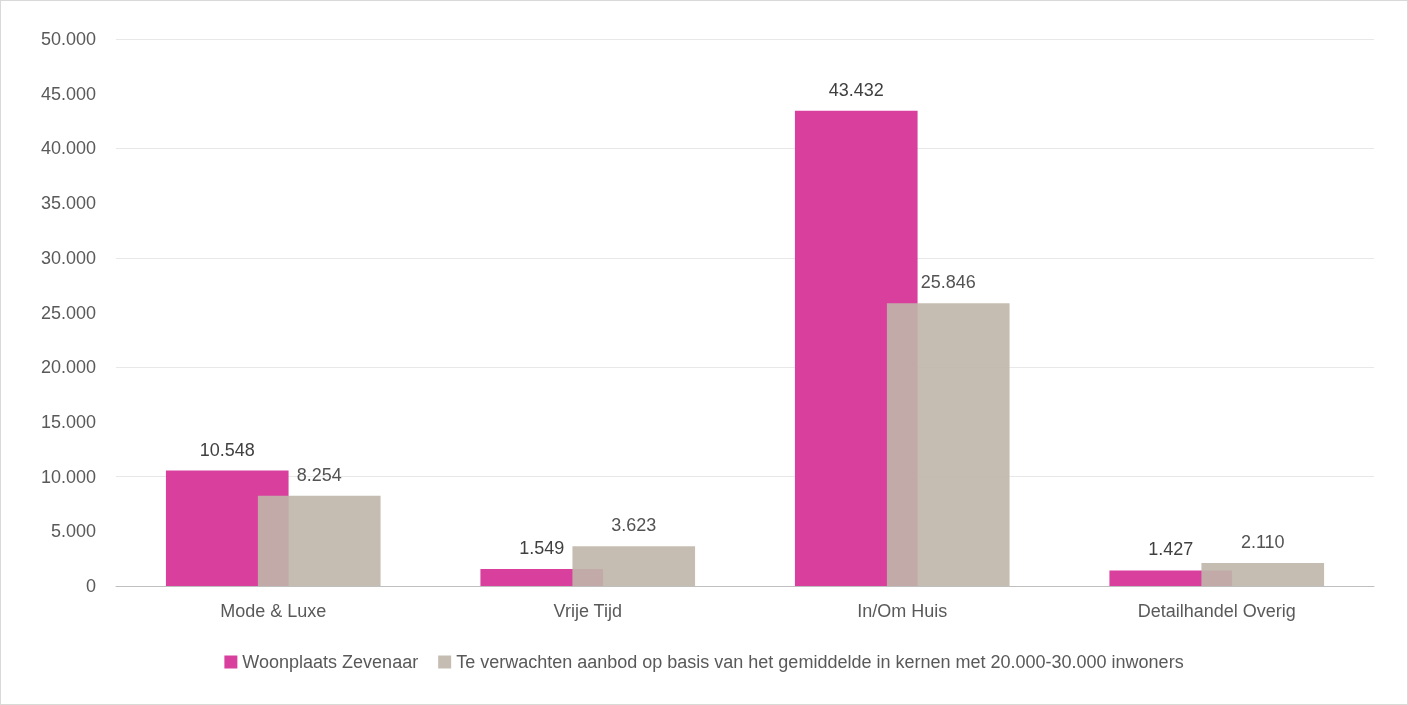 The image size is (1408, 705). Describe the element at coordinates (90, 586) in the screenshot. I see `y-tick-label: 0` at that location.